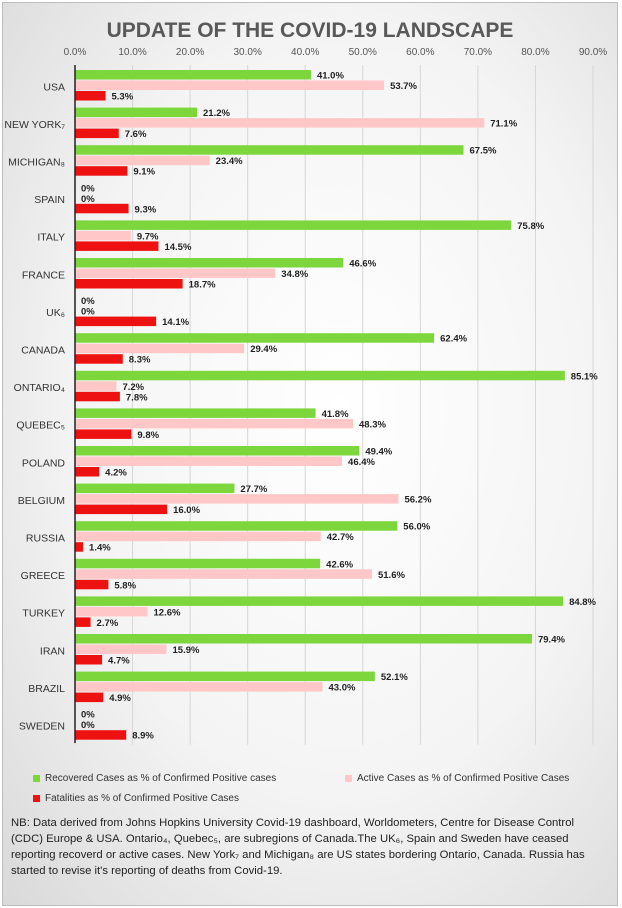  Describe the element at coordinates (420, 52) in the screenshot. I see `x-tick-label: 60.0%` at that location.